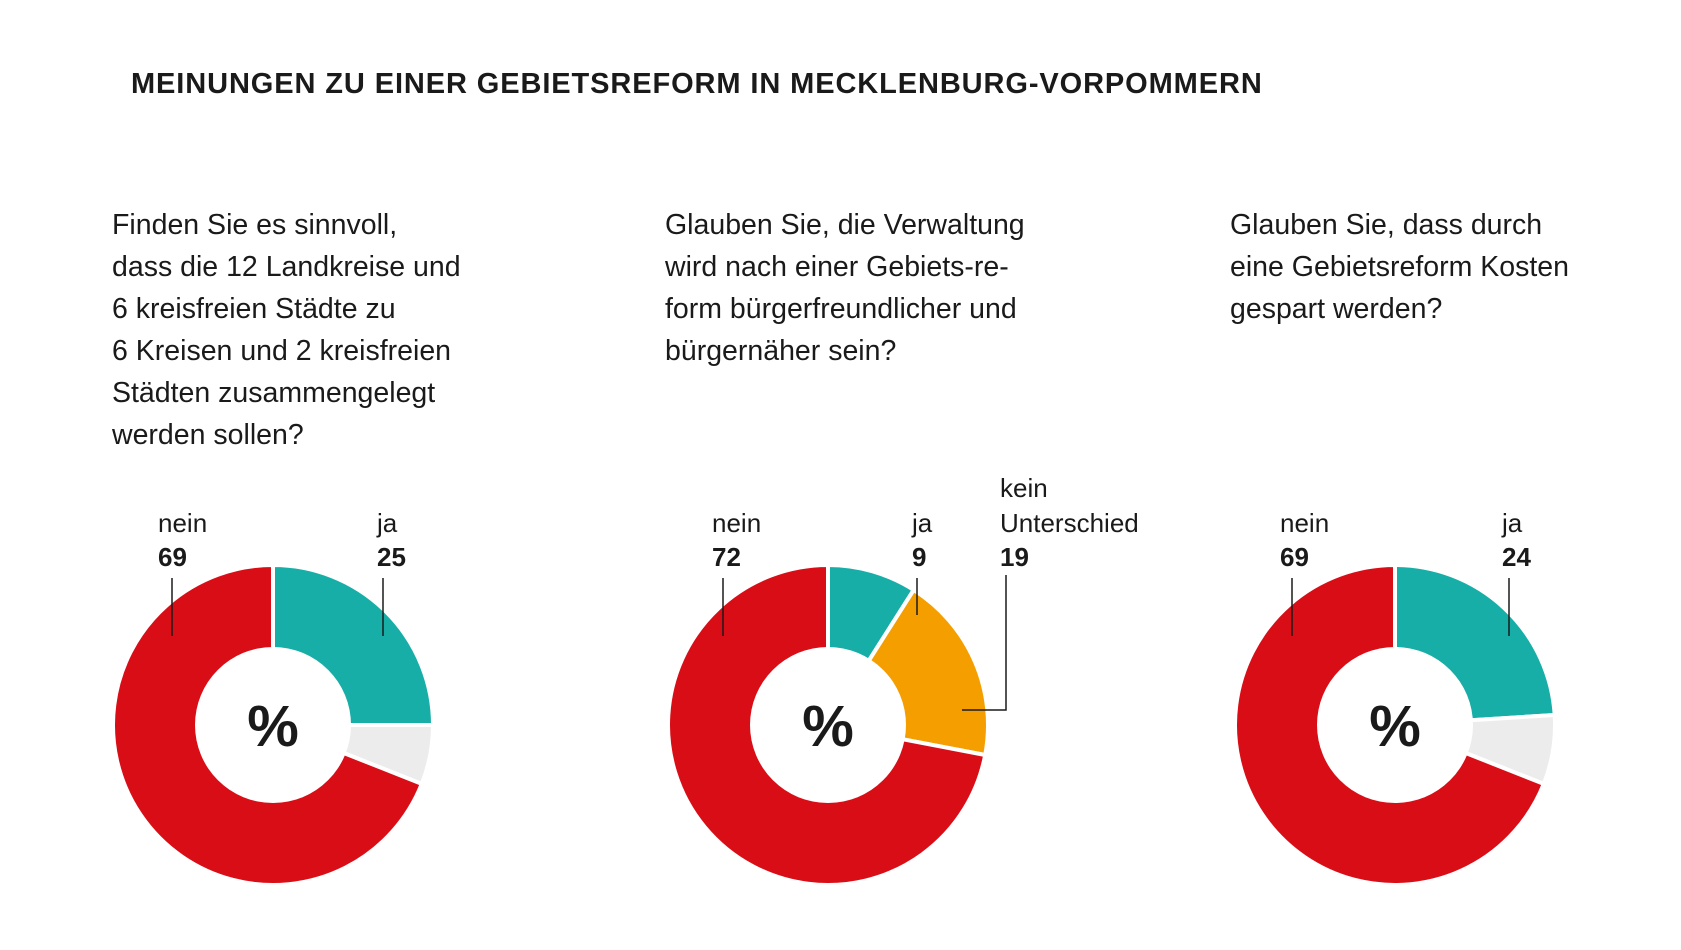 The height and width of the screenshot is (950, 1681). What do you see at coordinates (282, 351) in the screenshot?
I see `question-line: 6 Kreisen und 2 kreisfreien` at bounding box center [282, 351].